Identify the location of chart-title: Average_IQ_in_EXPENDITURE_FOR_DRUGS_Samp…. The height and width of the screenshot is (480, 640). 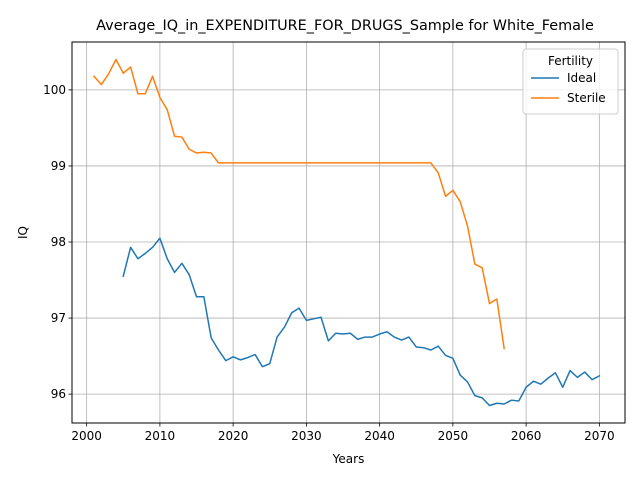
(345, 26).